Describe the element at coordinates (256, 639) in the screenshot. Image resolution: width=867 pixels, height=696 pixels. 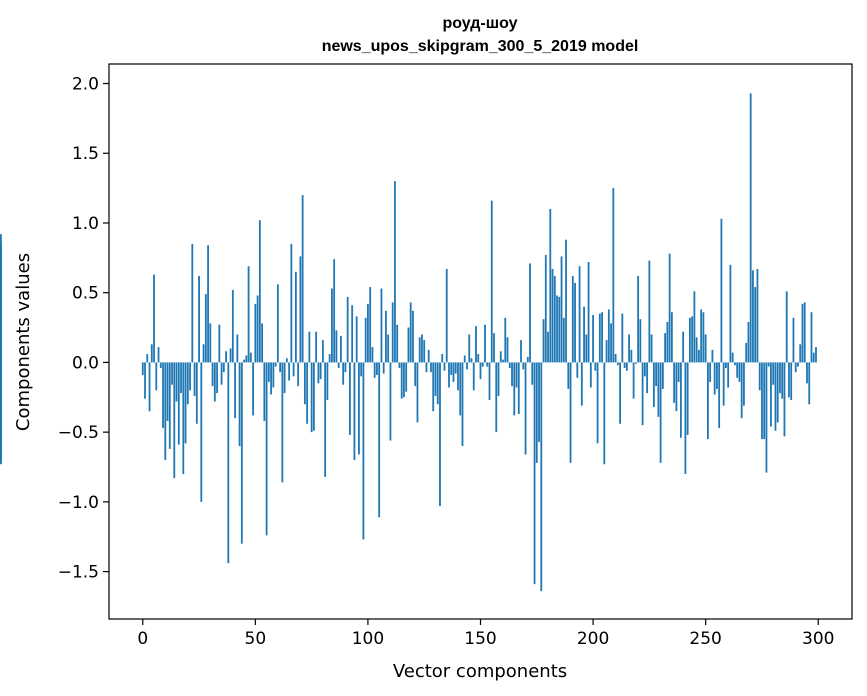
I see `x-tick-label: 50` at that location.